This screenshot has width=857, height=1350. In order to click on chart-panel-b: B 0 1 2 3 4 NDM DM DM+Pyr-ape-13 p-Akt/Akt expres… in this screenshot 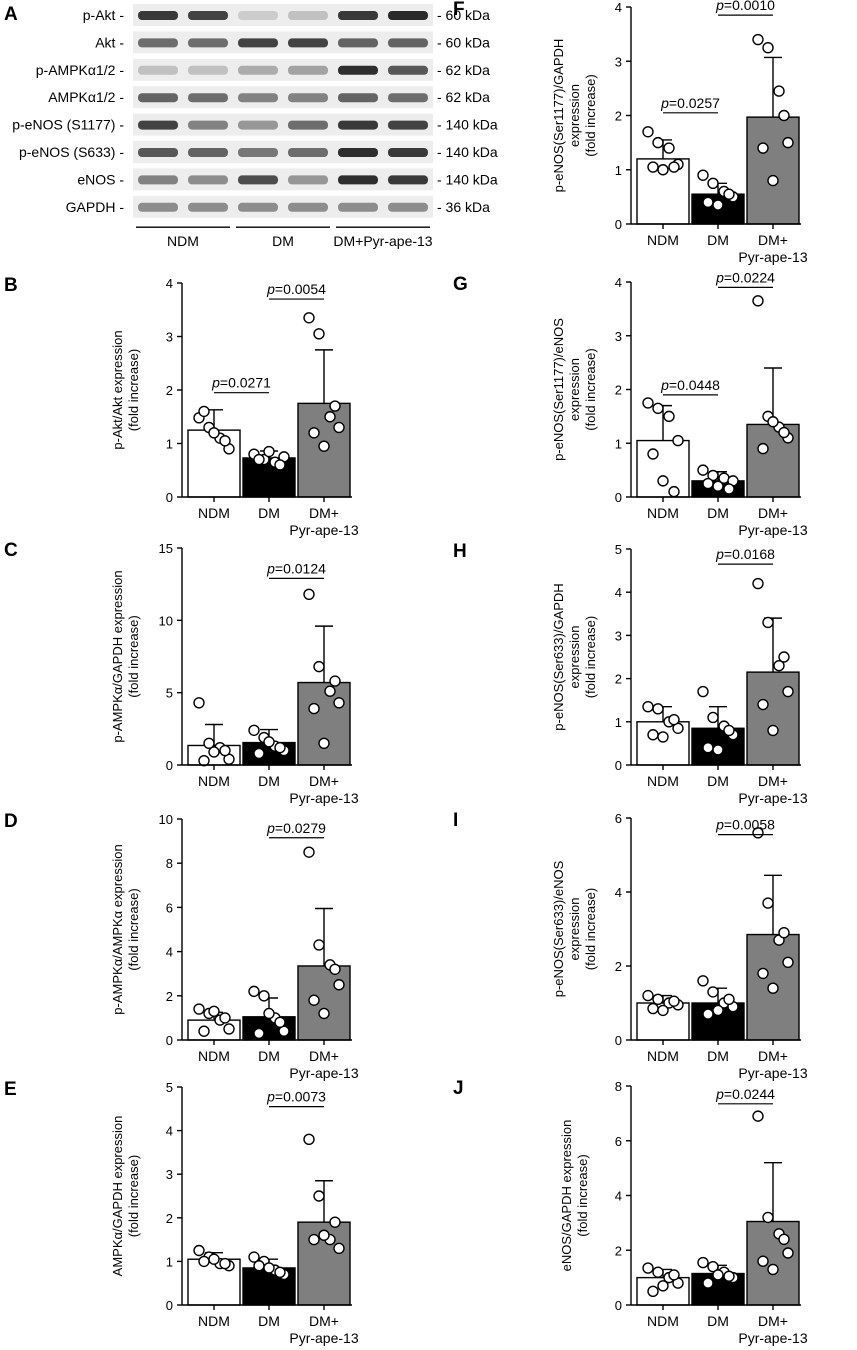, I will do `click(181, 406)`.